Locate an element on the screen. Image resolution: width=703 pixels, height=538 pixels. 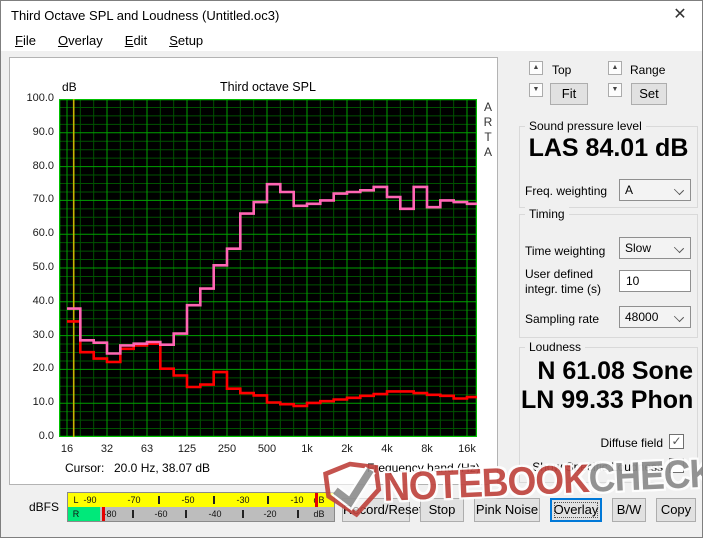
menu-item-file: File is located at coordinates (25, 40).